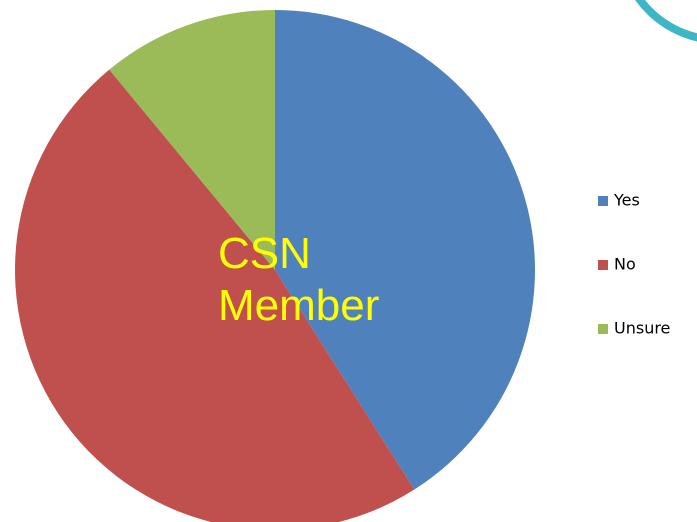 This screenshot has width=697, height=522. What do you see at coordinates (626, 200) in the screenshot?
I see `legend-label: Yes` at bounding box center [626, 200].